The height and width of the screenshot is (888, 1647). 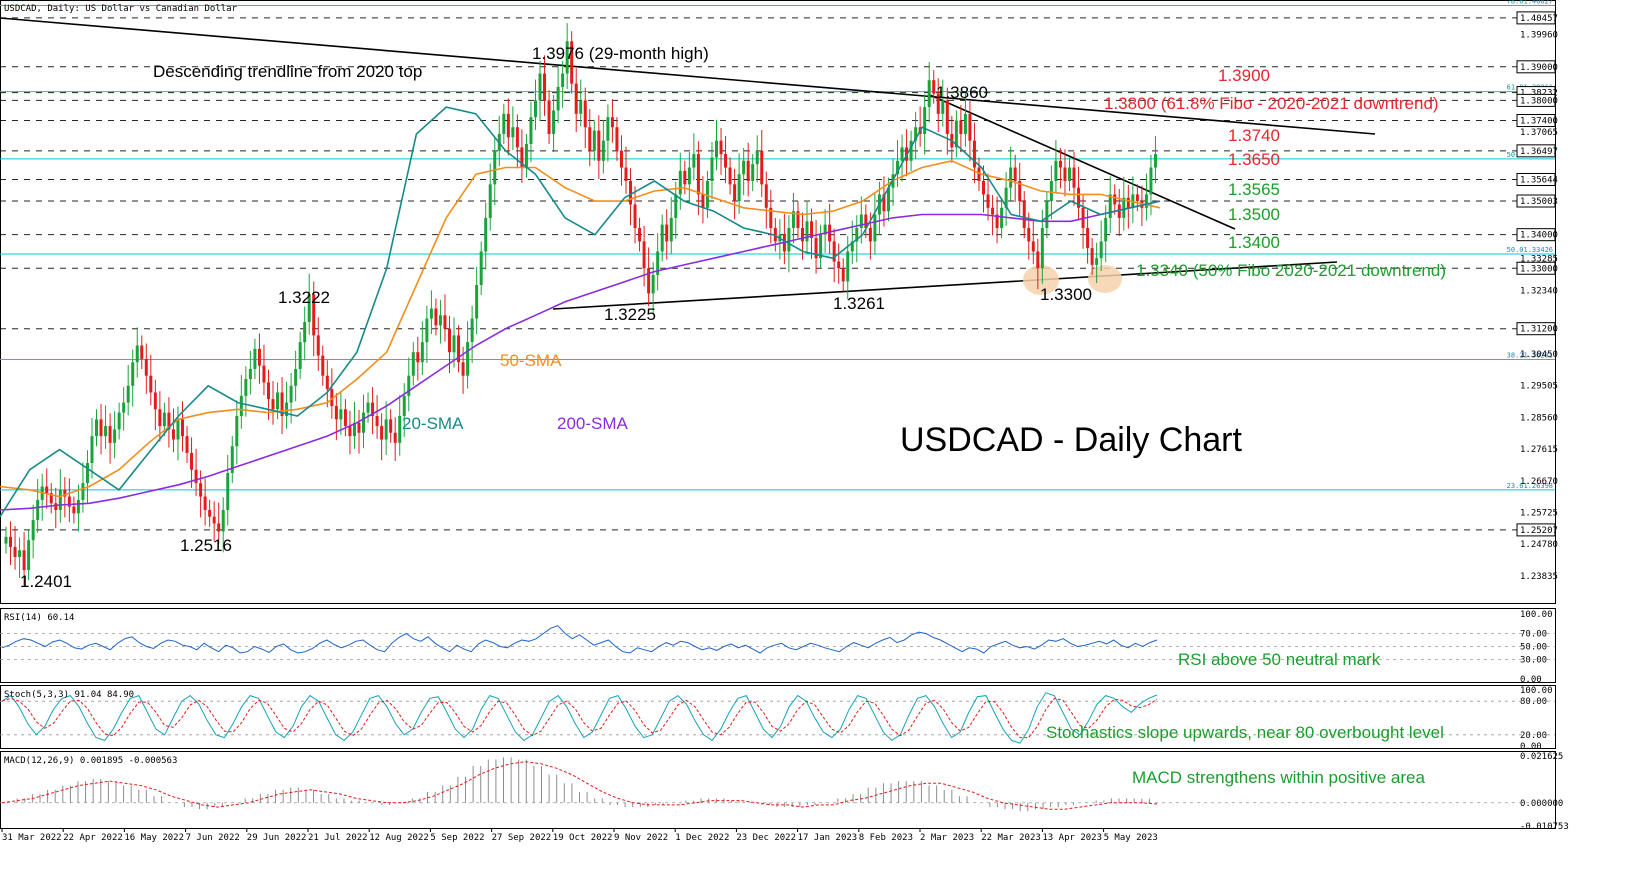 I want to click on x-tick-label: 7 Jun 2022, so click(x=213, y=838).